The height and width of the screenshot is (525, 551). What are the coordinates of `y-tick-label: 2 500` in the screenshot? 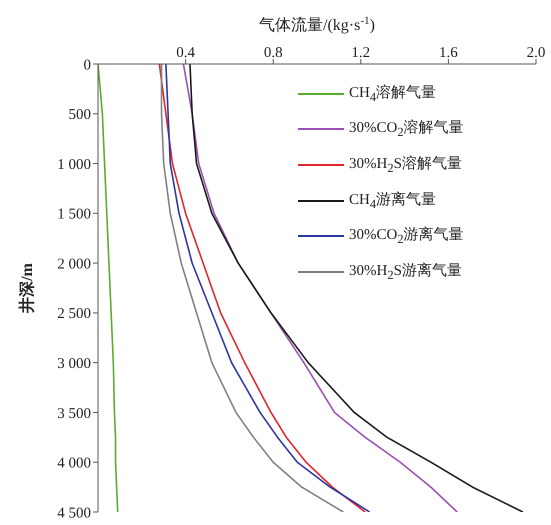 It's located at (74, 314).